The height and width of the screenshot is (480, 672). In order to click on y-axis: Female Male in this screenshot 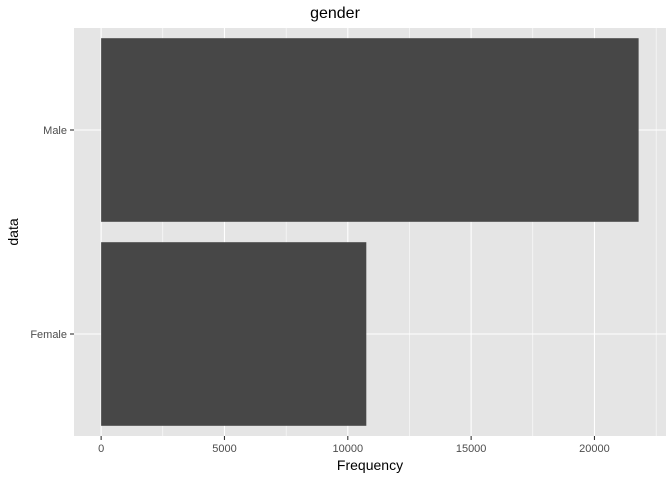, I will do `click(52, 233)`.